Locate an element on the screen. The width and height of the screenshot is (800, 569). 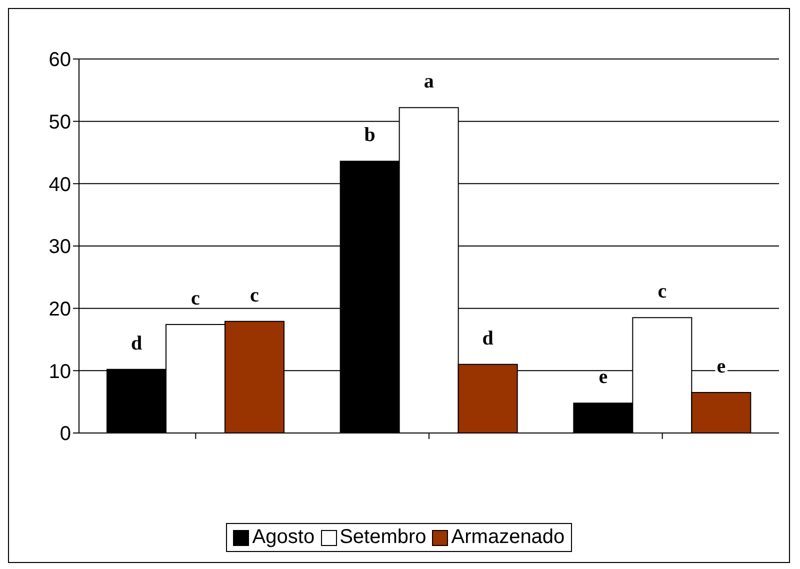
data-label: b is located at coordinates (370, 135).